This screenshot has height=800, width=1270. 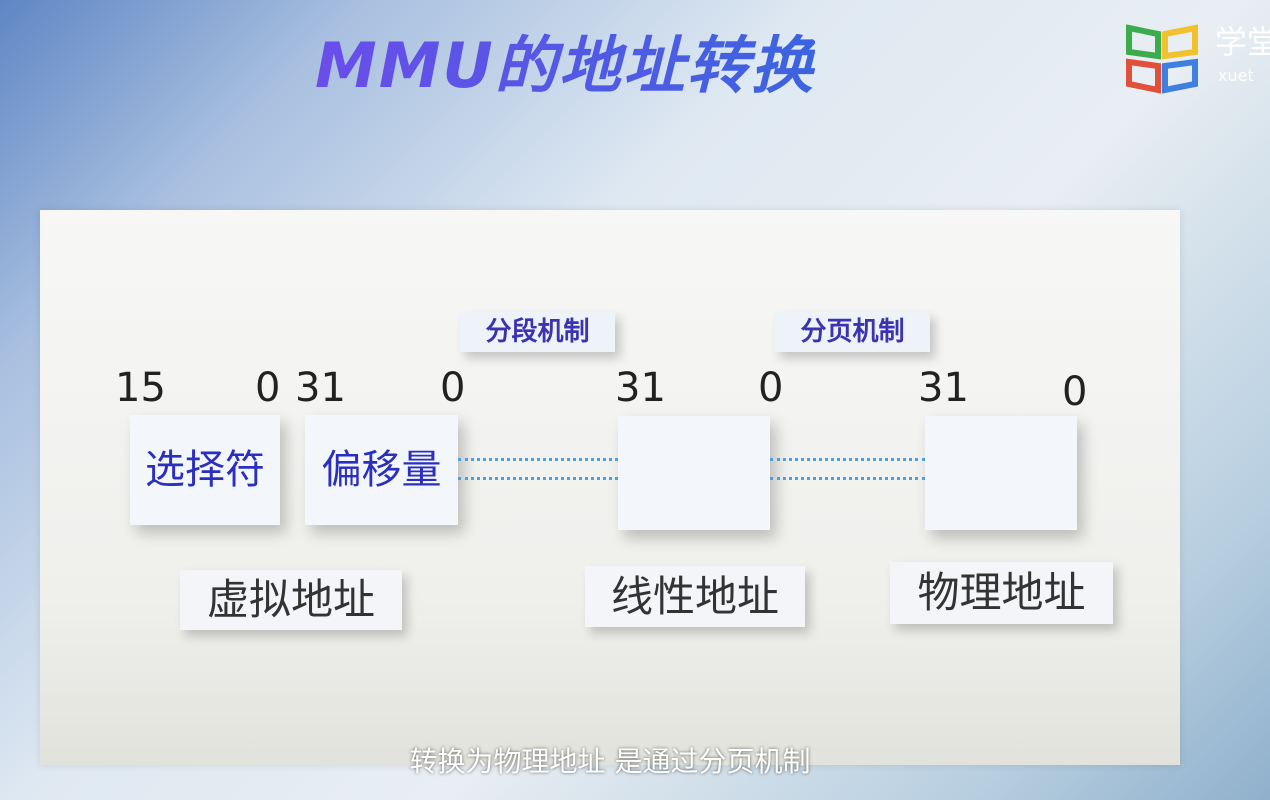 What do you see at coordinates (537, 332) in the screenshot?
I see `segmentation-tag: 分段机制` at bounding box center [537, 332].